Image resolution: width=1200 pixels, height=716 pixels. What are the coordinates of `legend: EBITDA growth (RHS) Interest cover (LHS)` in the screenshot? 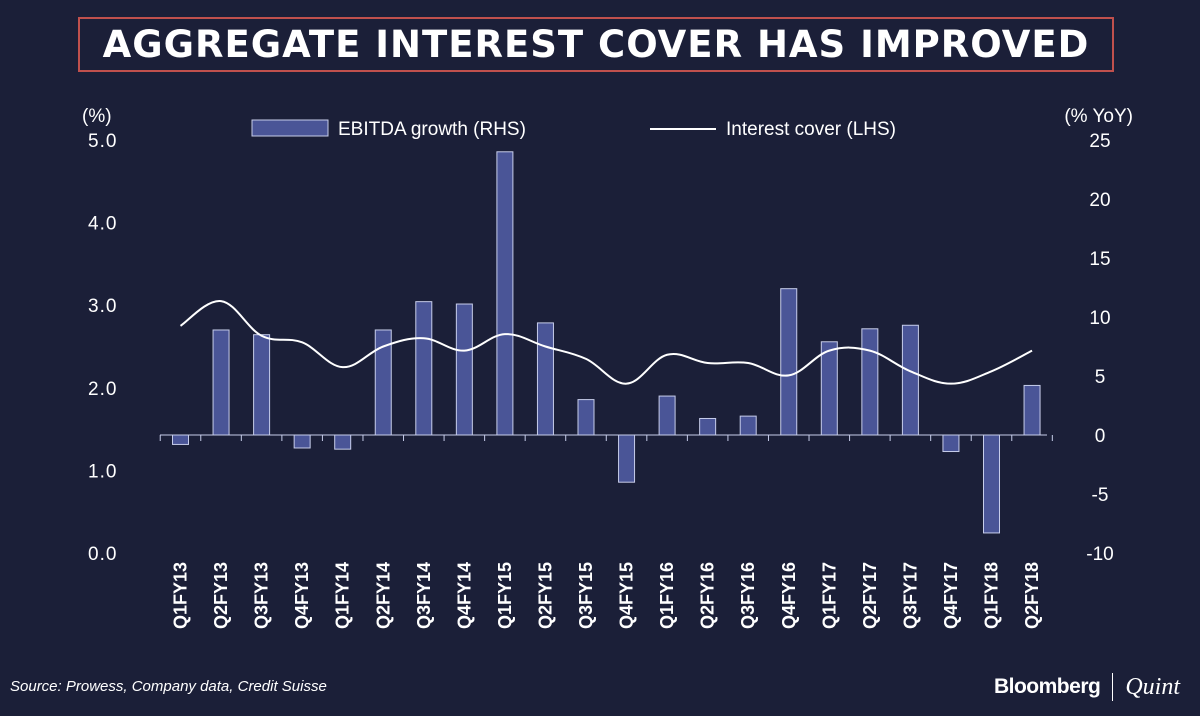 It's located at (573, 129).